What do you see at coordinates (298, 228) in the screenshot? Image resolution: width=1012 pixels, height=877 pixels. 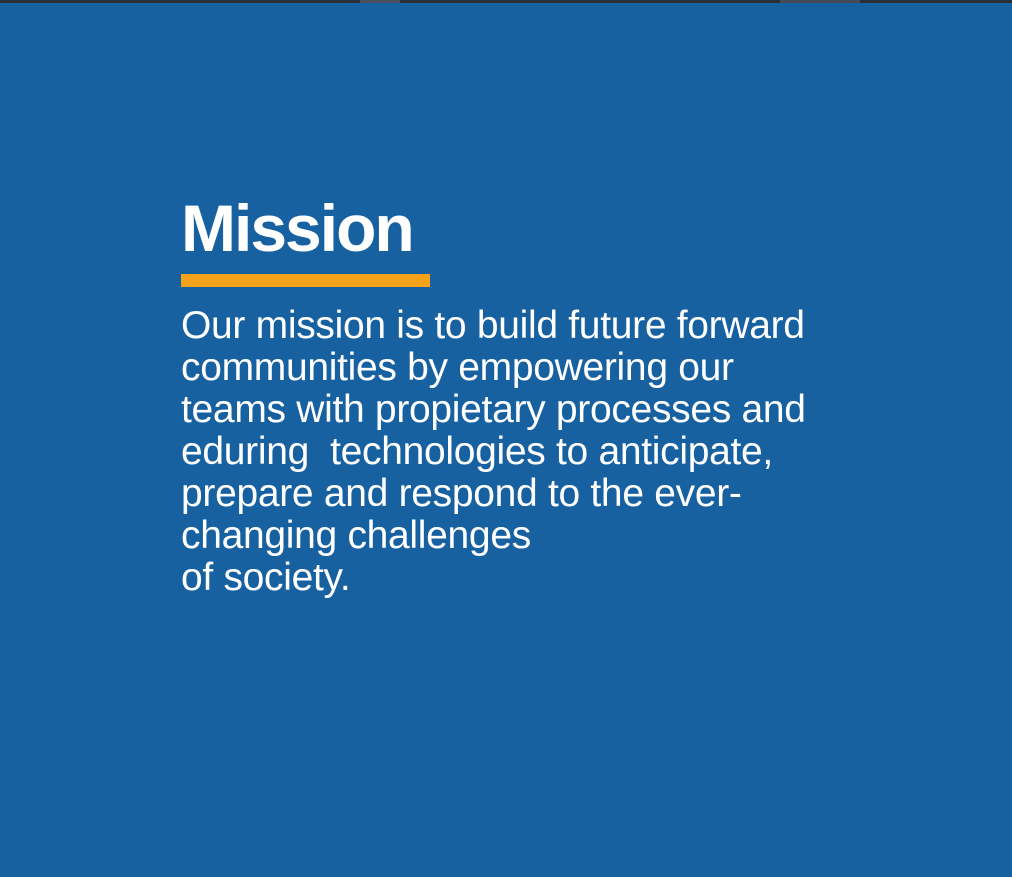 I see `mission-heading: Mission` at bounding box center [298, 228].